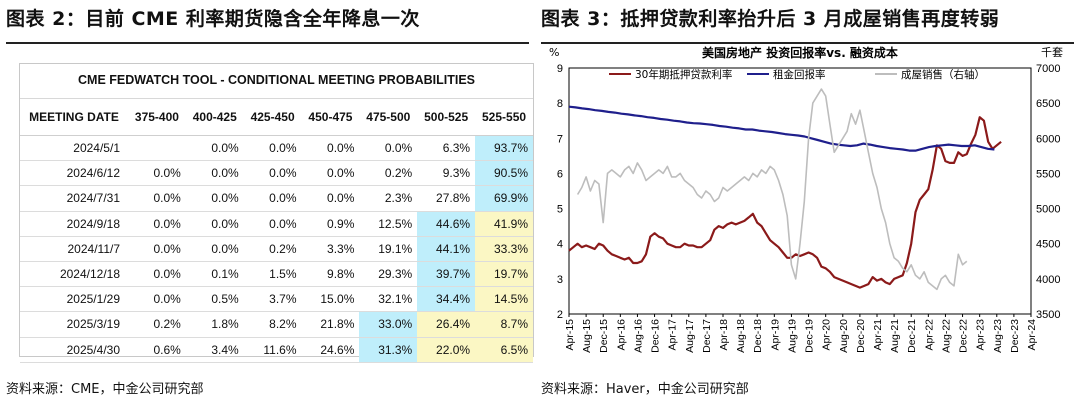 The image size is (1080, 403). What do you see at coordinates (1048, 210) in the screenshot?
I see `y2-tick-label: 5000` at bounding box center [1048, 210].